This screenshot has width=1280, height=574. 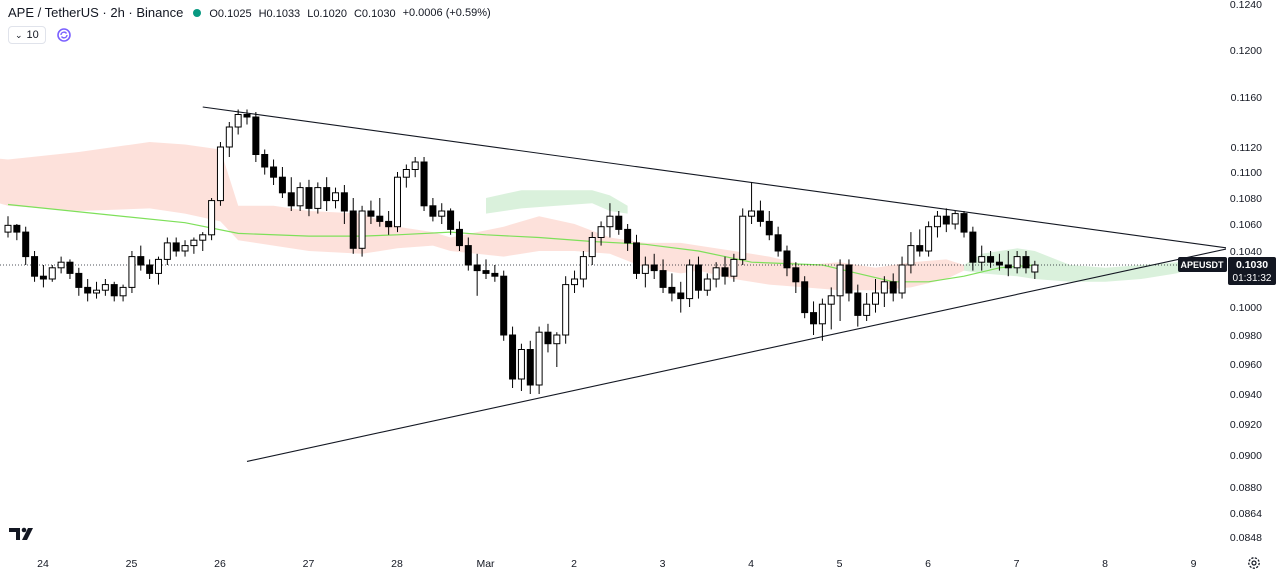 What do you see at coordinates (1254, 563) in the screenshot?
I see `gear-icon` at bounding box center [1254, 563].